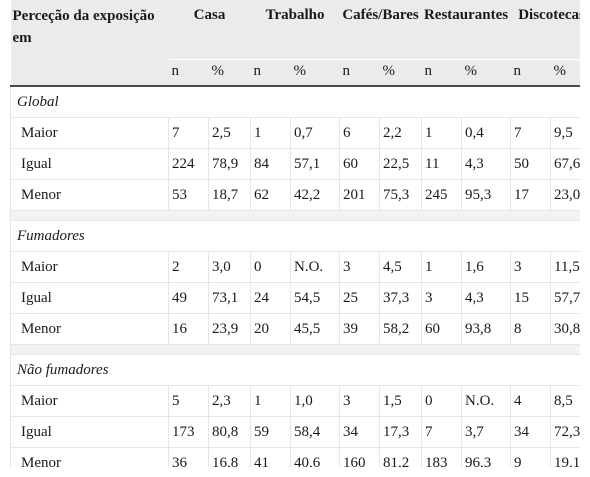 This screenshot has width=590, height=477. What do you see at coordinates (230, 432) in the screenshot?
I see `cell-pct: 80,8` at bounding box center [230, 432].